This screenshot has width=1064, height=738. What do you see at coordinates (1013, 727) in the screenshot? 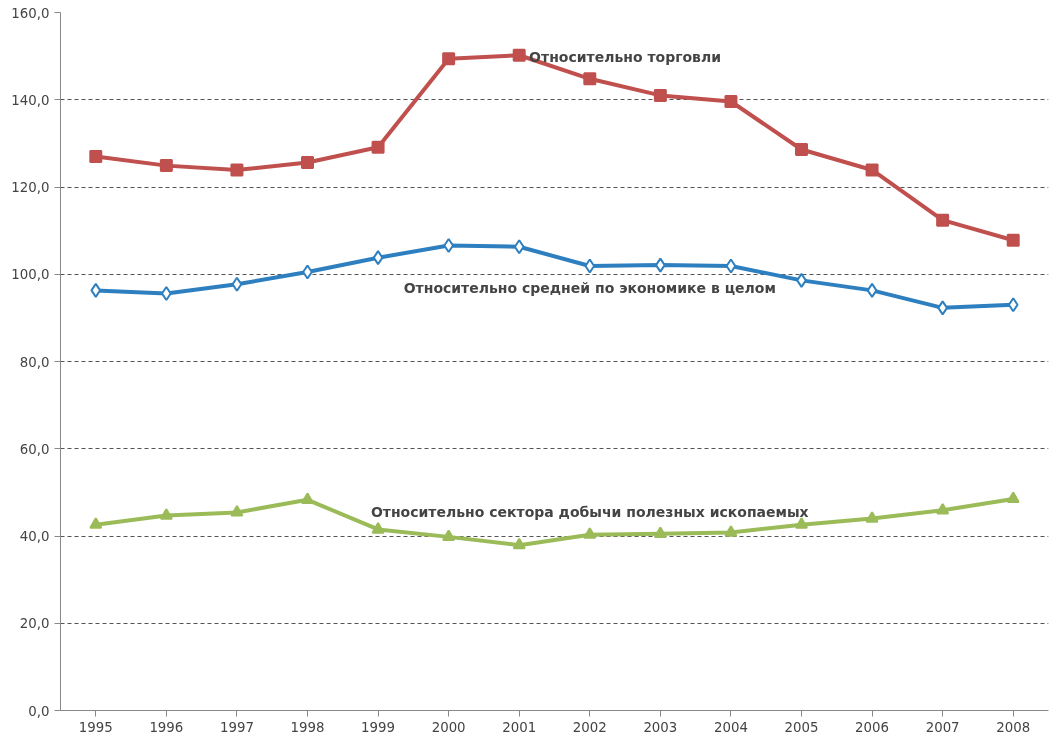
I see `x-tick-label: 2008` at bounding box center [1013, 727].